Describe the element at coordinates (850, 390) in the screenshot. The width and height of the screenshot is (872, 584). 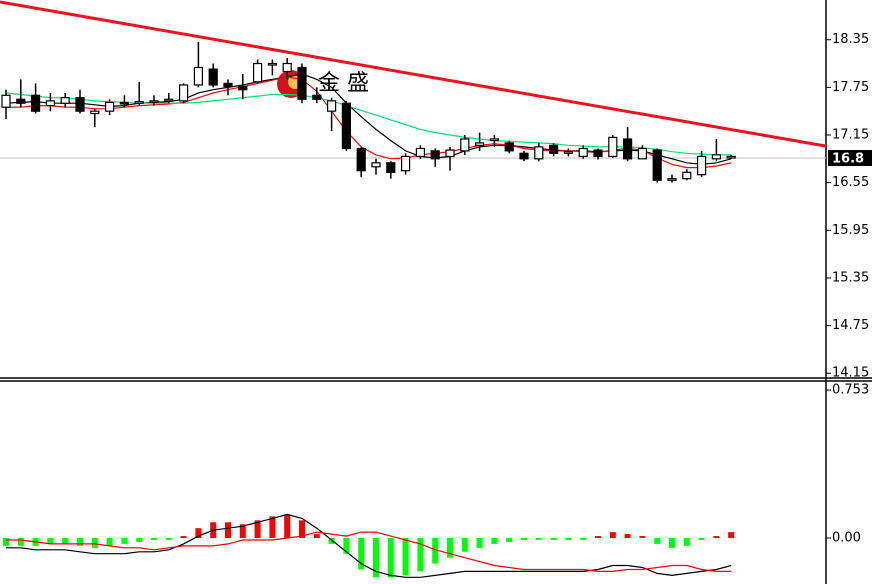
I see `y-tick-label: 0.753` at that location.